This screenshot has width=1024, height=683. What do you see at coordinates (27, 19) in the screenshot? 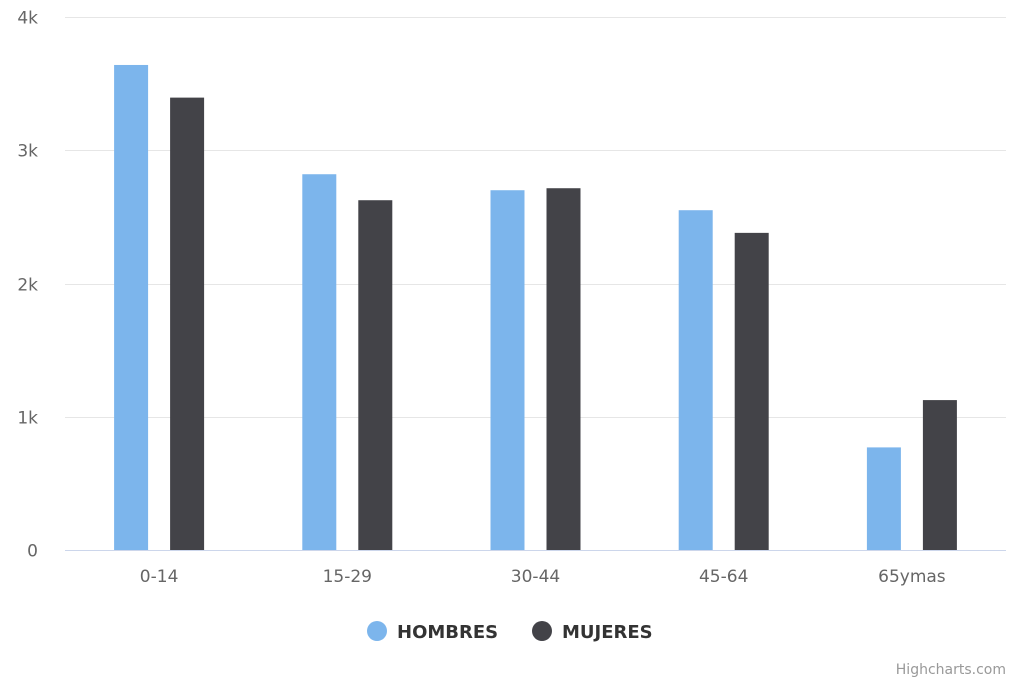
I see `y-tick-label: 4k` at bounding box center [27, 19].